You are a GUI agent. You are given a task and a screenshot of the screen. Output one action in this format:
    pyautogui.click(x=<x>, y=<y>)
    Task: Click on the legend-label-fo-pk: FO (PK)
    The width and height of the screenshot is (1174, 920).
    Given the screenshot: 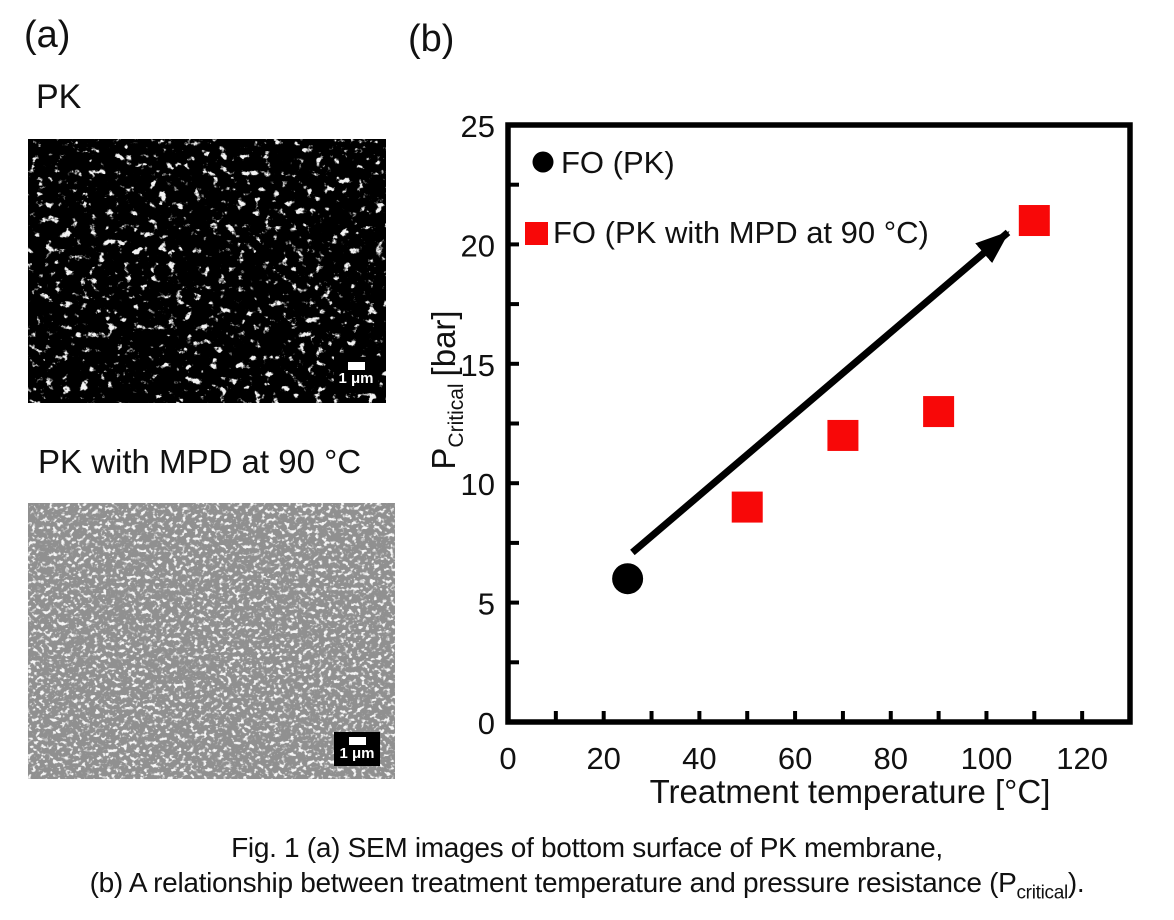 What is the action you would take?
    pyautogui.click(x=618, y=162)
    